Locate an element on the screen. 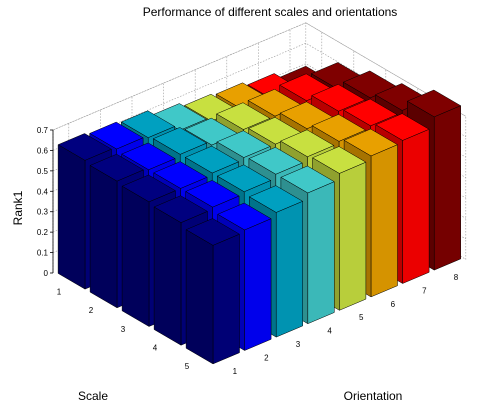 Image resolution: width=491 pixels, height=408 pixels. orientation-tick-label: 1 is located at coordinates (235, 371).